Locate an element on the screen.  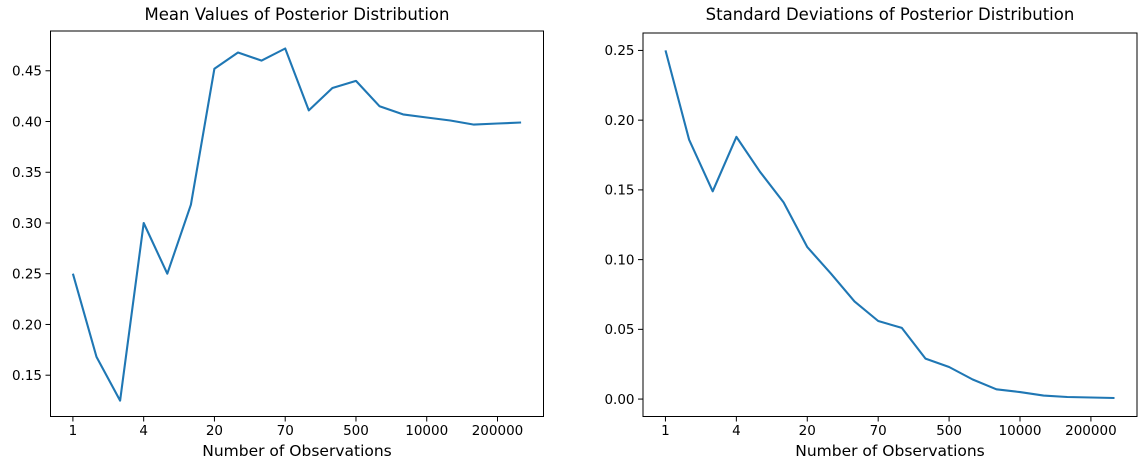
y-tick-label: 0.10 is located at coordinates (619, 260).